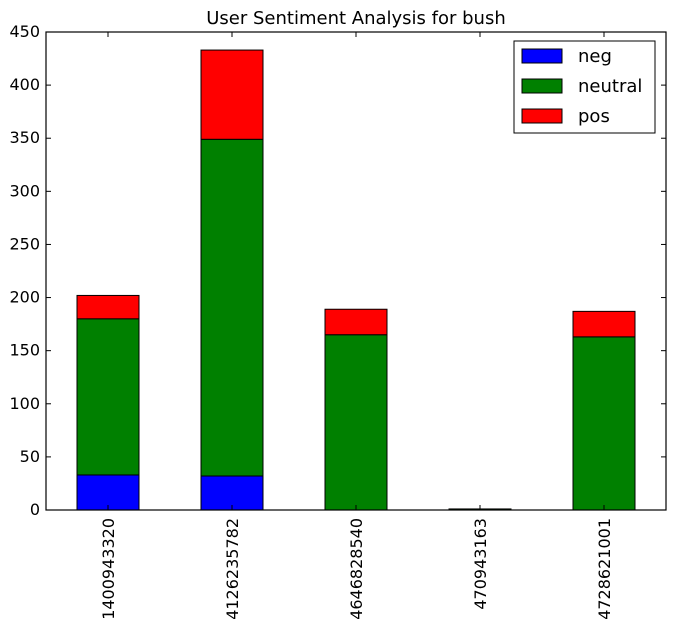 Image resolution: width=675 pixels, height=631 pixels. What do you see at coordinates (542, 86) in the screenshot?
I see `legend-swatch-neutral` at bounding box center [542, 86].